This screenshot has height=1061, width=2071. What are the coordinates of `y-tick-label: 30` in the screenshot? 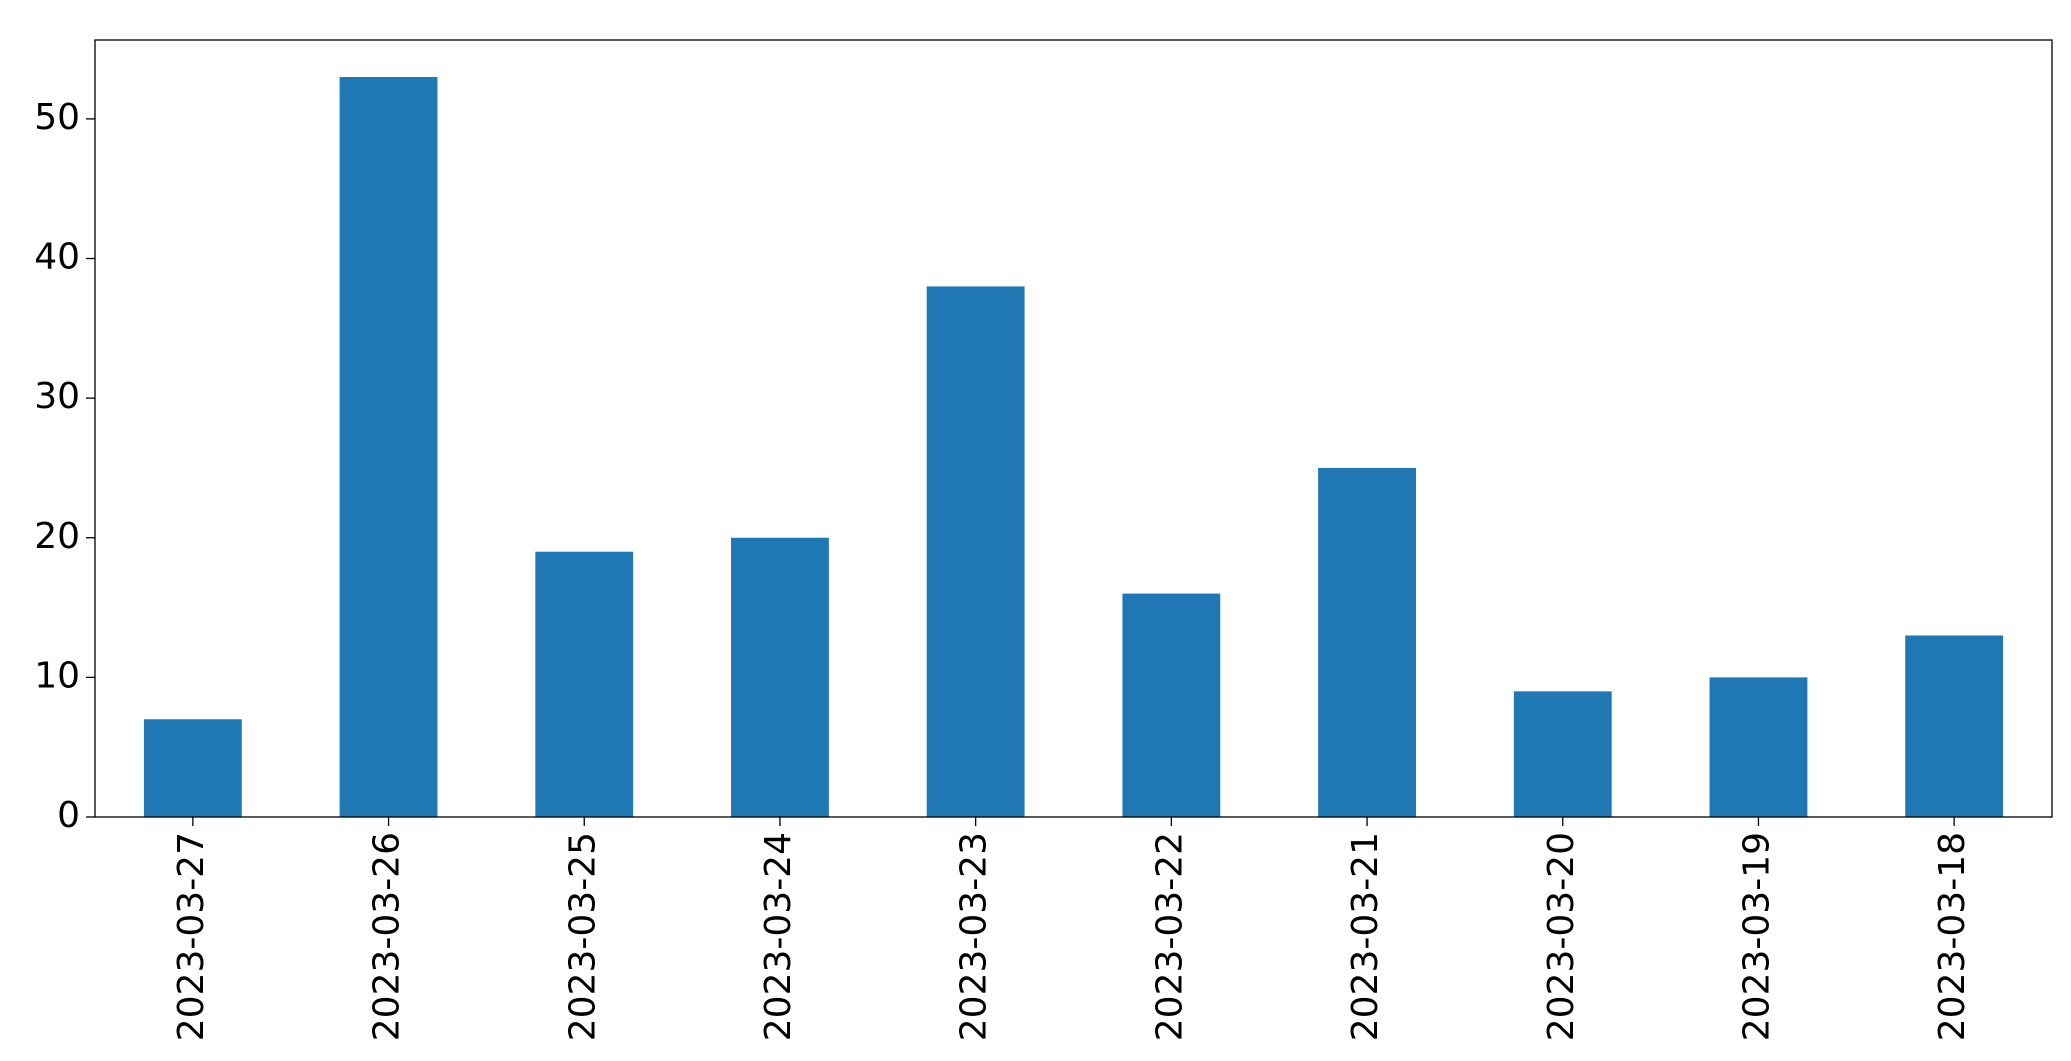 It's located at (57, 396).